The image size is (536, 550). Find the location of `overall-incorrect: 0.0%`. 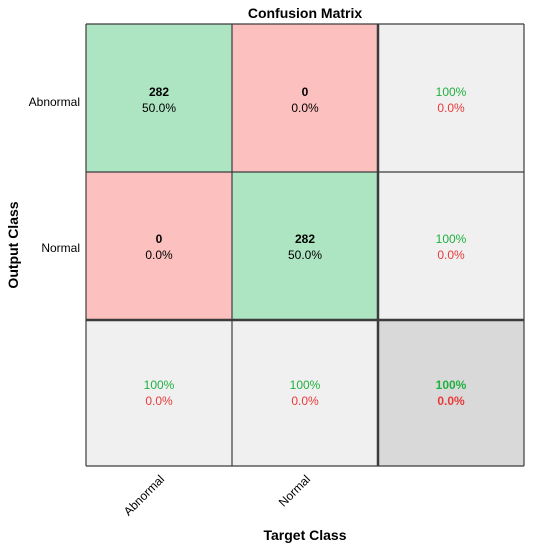

overall-incorrect: 0.0% is located at coordinates (451, 401).